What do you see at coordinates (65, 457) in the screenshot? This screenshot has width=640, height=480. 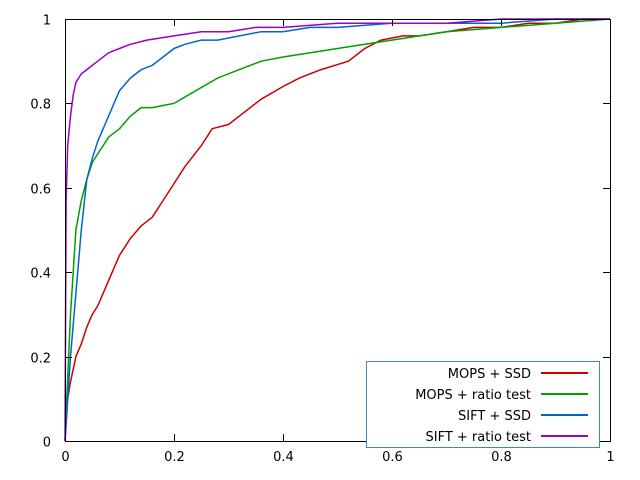 I see `x-tick-label: 0` at bounding box center [65, 457].